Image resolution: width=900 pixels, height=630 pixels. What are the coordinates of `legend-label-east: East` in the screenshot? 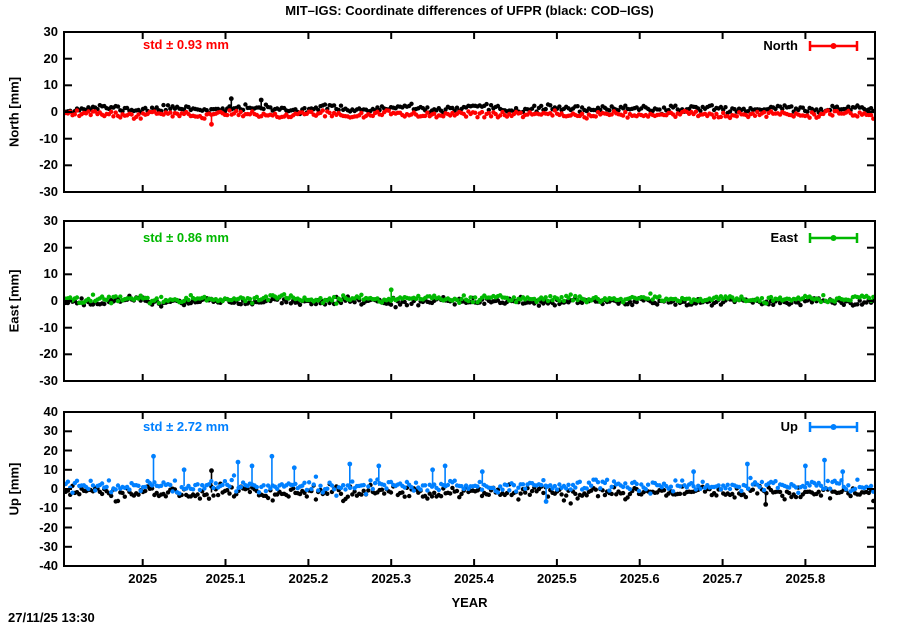 It's located at (784, 237).